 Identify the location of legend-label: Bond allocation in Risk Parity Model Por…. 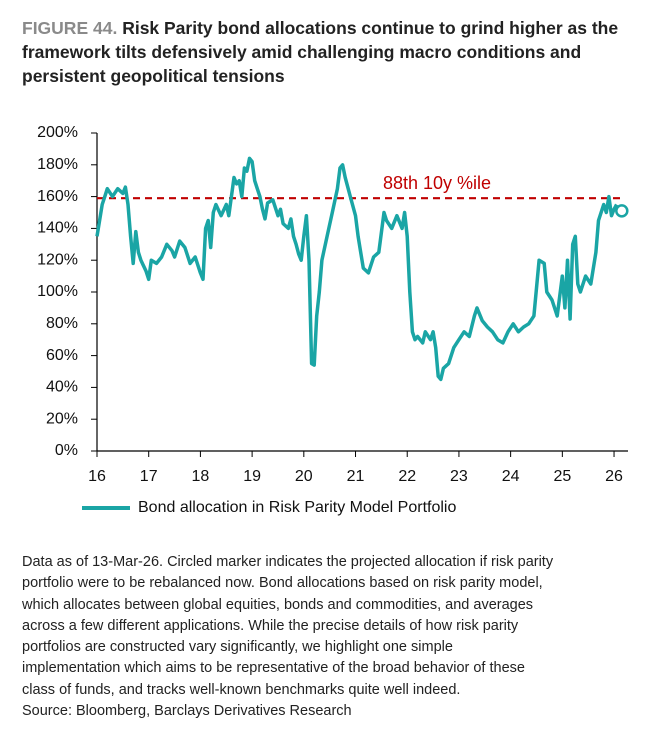
(297, 507).